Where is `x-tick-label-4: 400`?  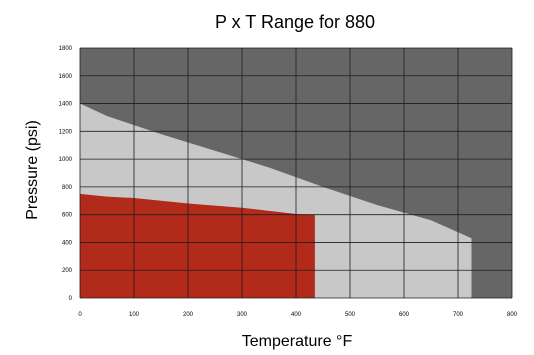
x-tick-label-4: 400 is located at coordinates (296, 315).